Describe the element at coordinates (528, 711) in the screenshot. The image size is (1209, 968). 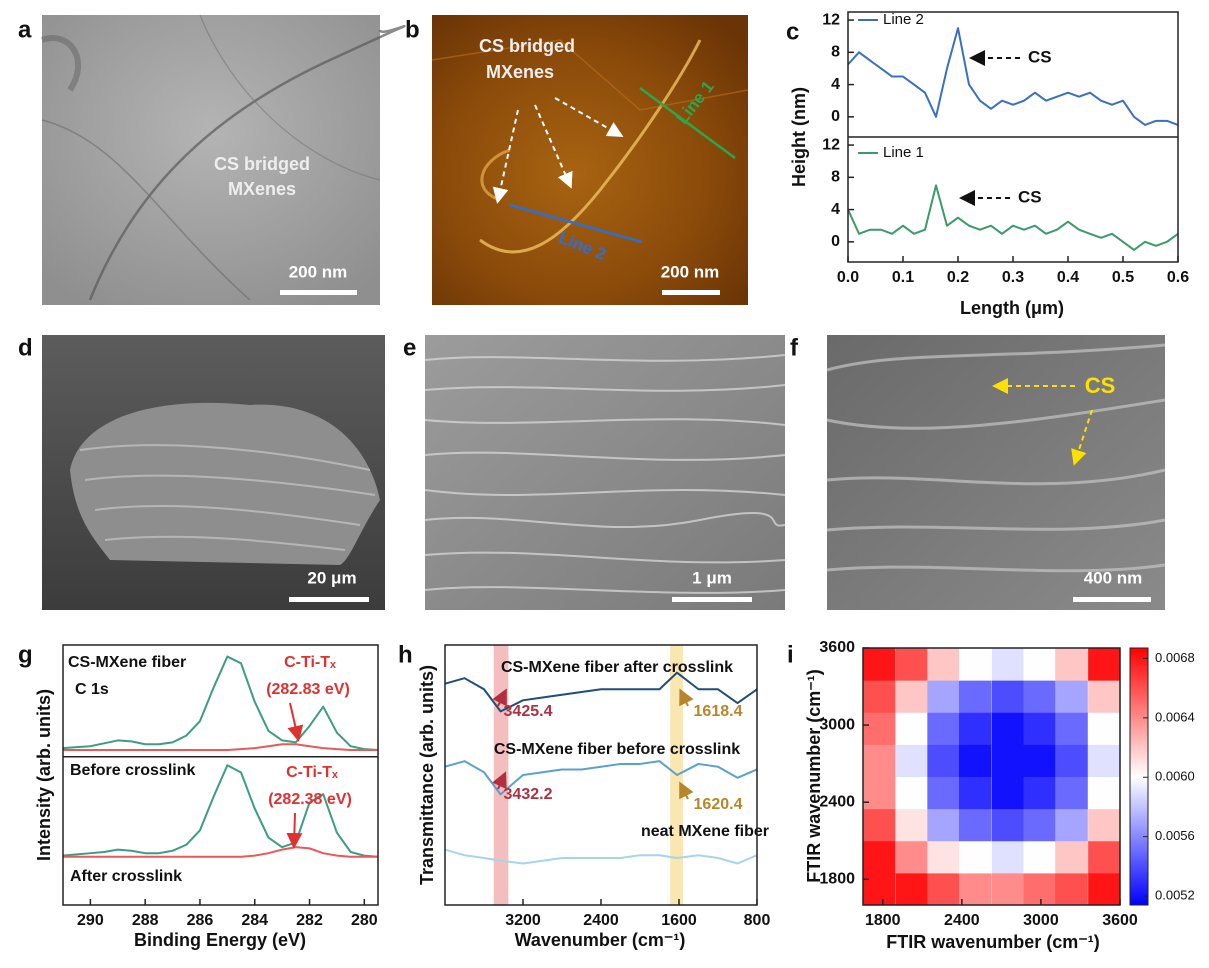
I see `peak-label: 3425.4` at that location.